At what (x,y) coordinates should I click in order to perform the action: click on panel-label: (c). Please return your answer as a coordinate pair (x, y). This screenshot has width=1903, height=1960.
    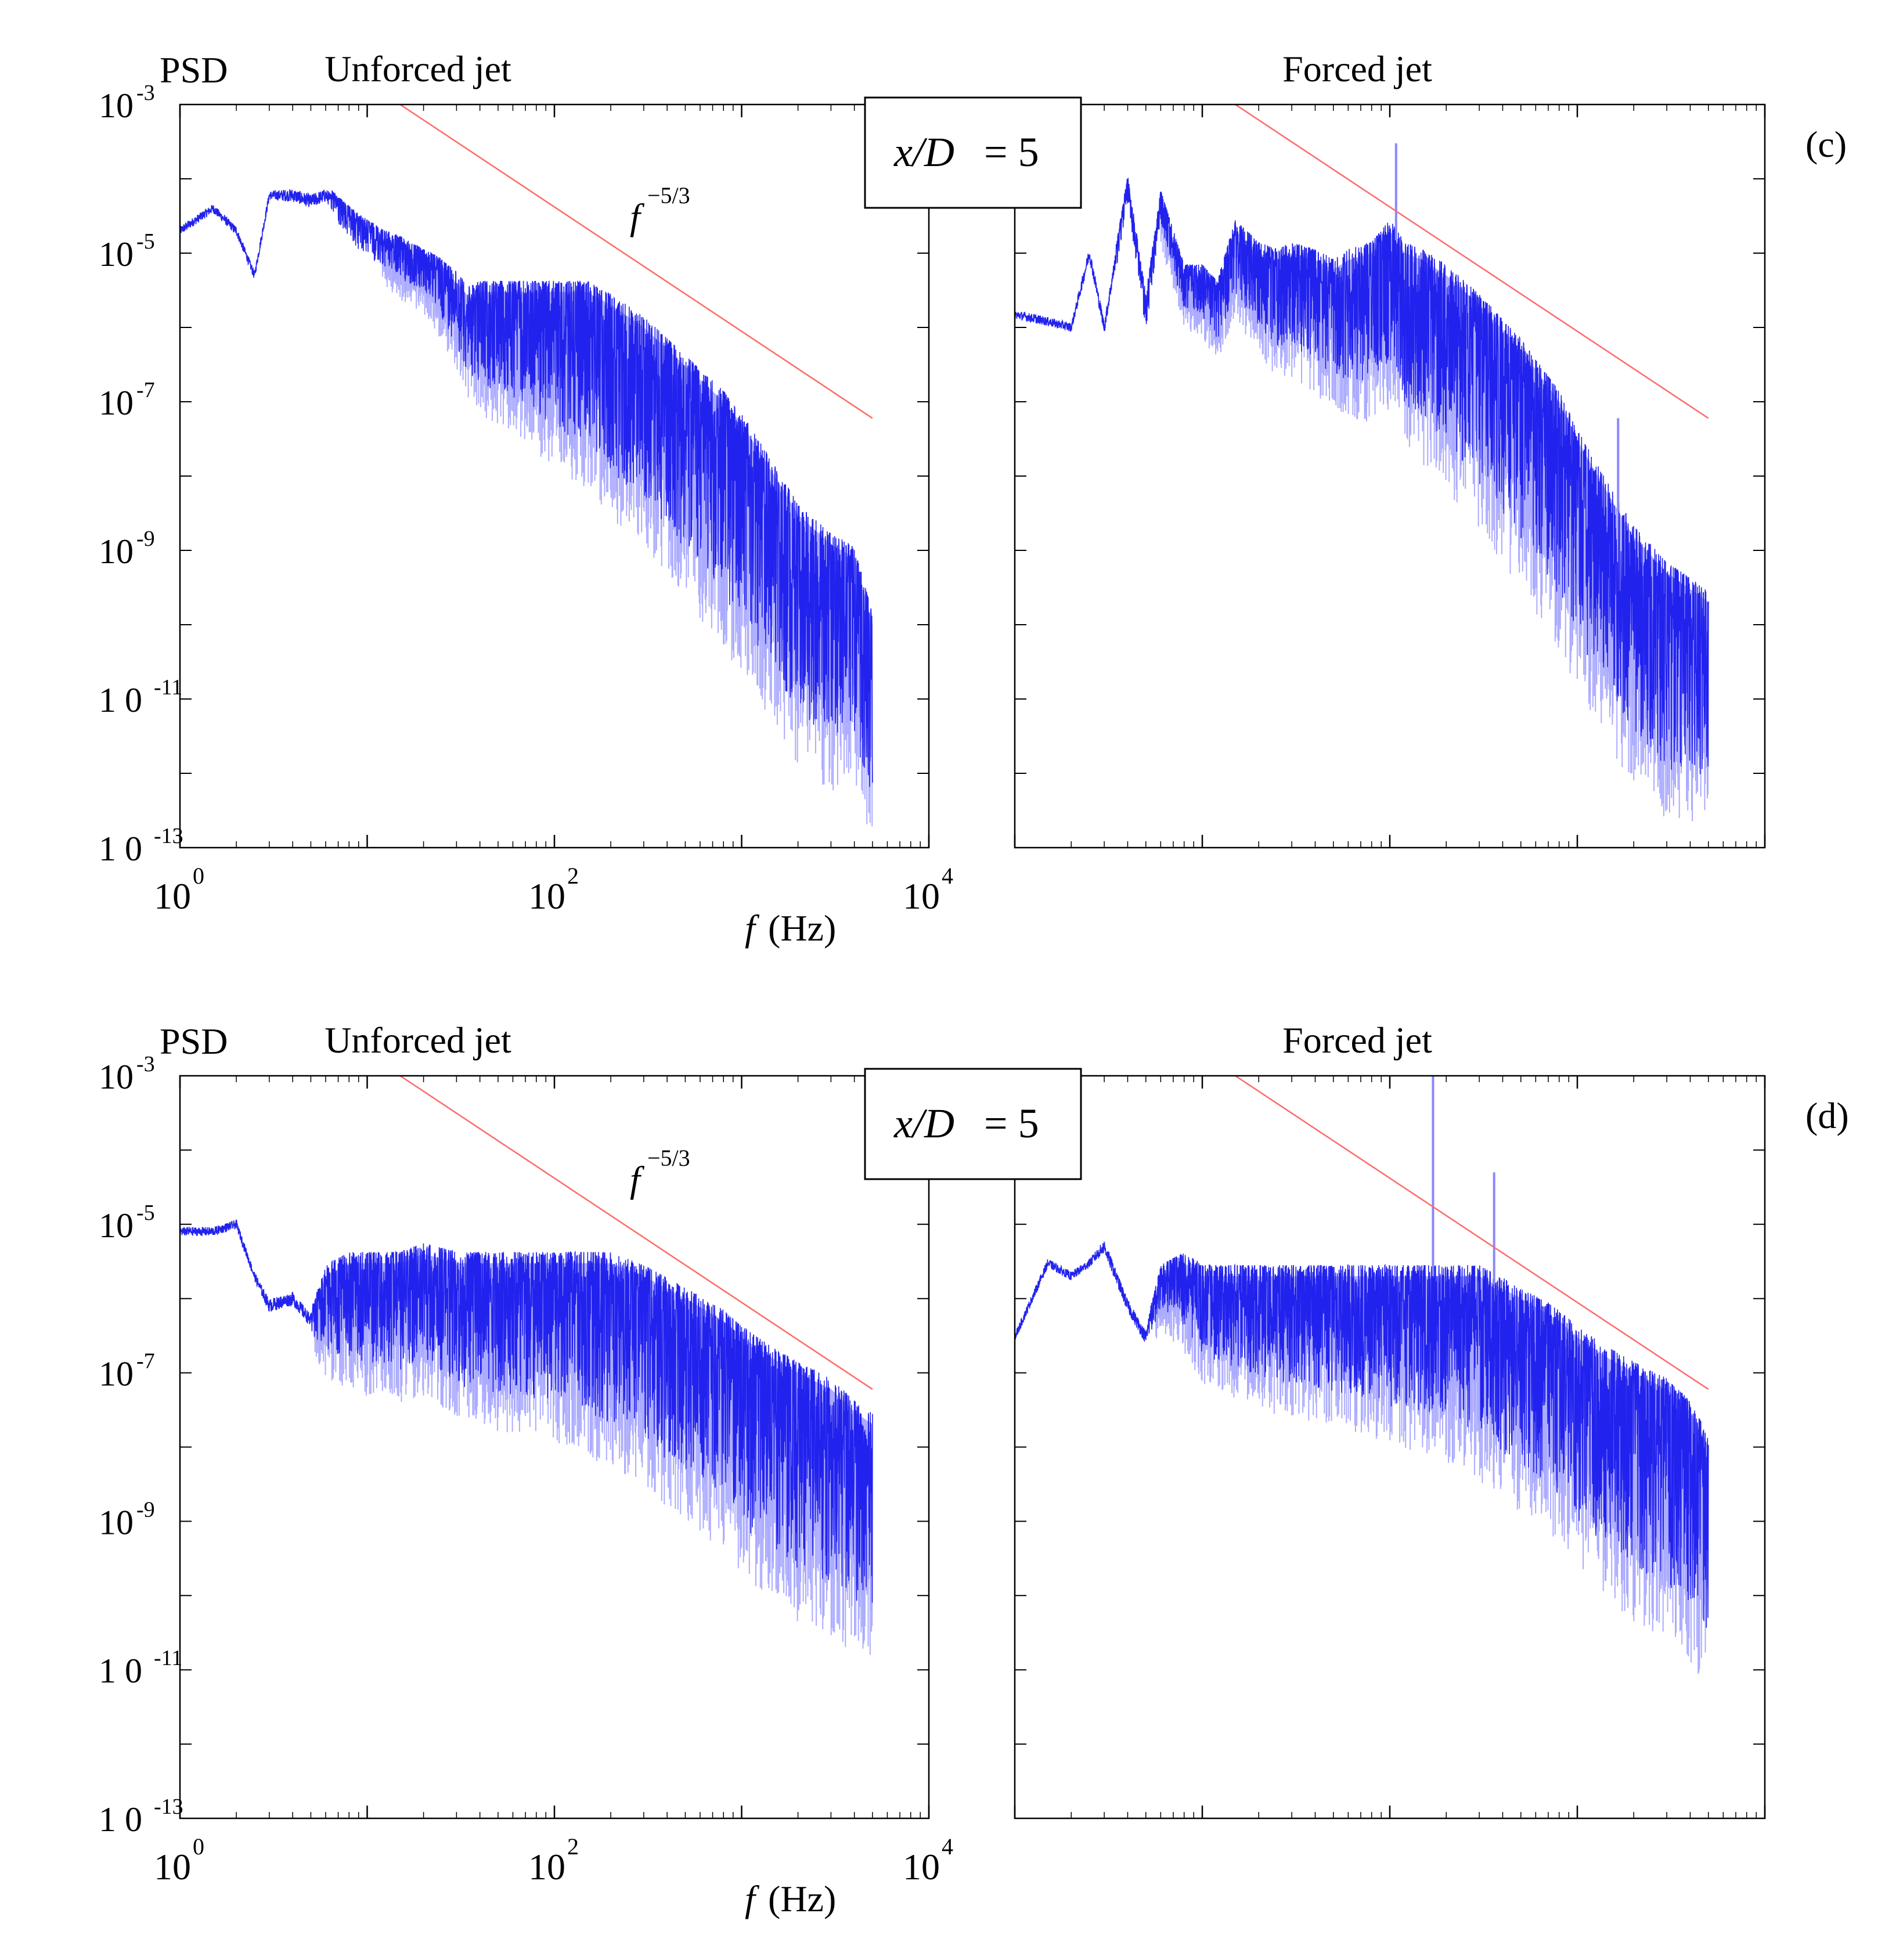
    Looking at the image, I should click on (1826, 145).